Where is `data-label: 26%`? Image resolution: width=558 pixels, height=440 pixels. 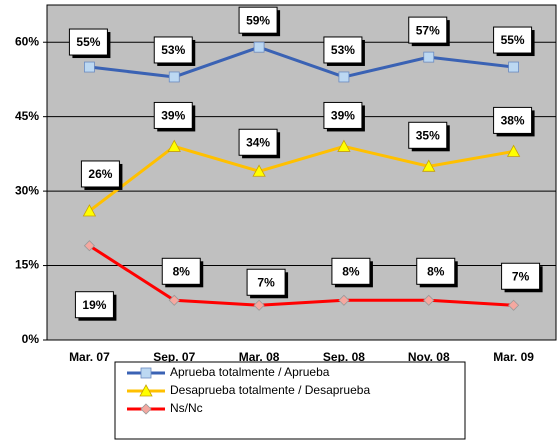 data-label: 26% is located at coordinates (100, 174).